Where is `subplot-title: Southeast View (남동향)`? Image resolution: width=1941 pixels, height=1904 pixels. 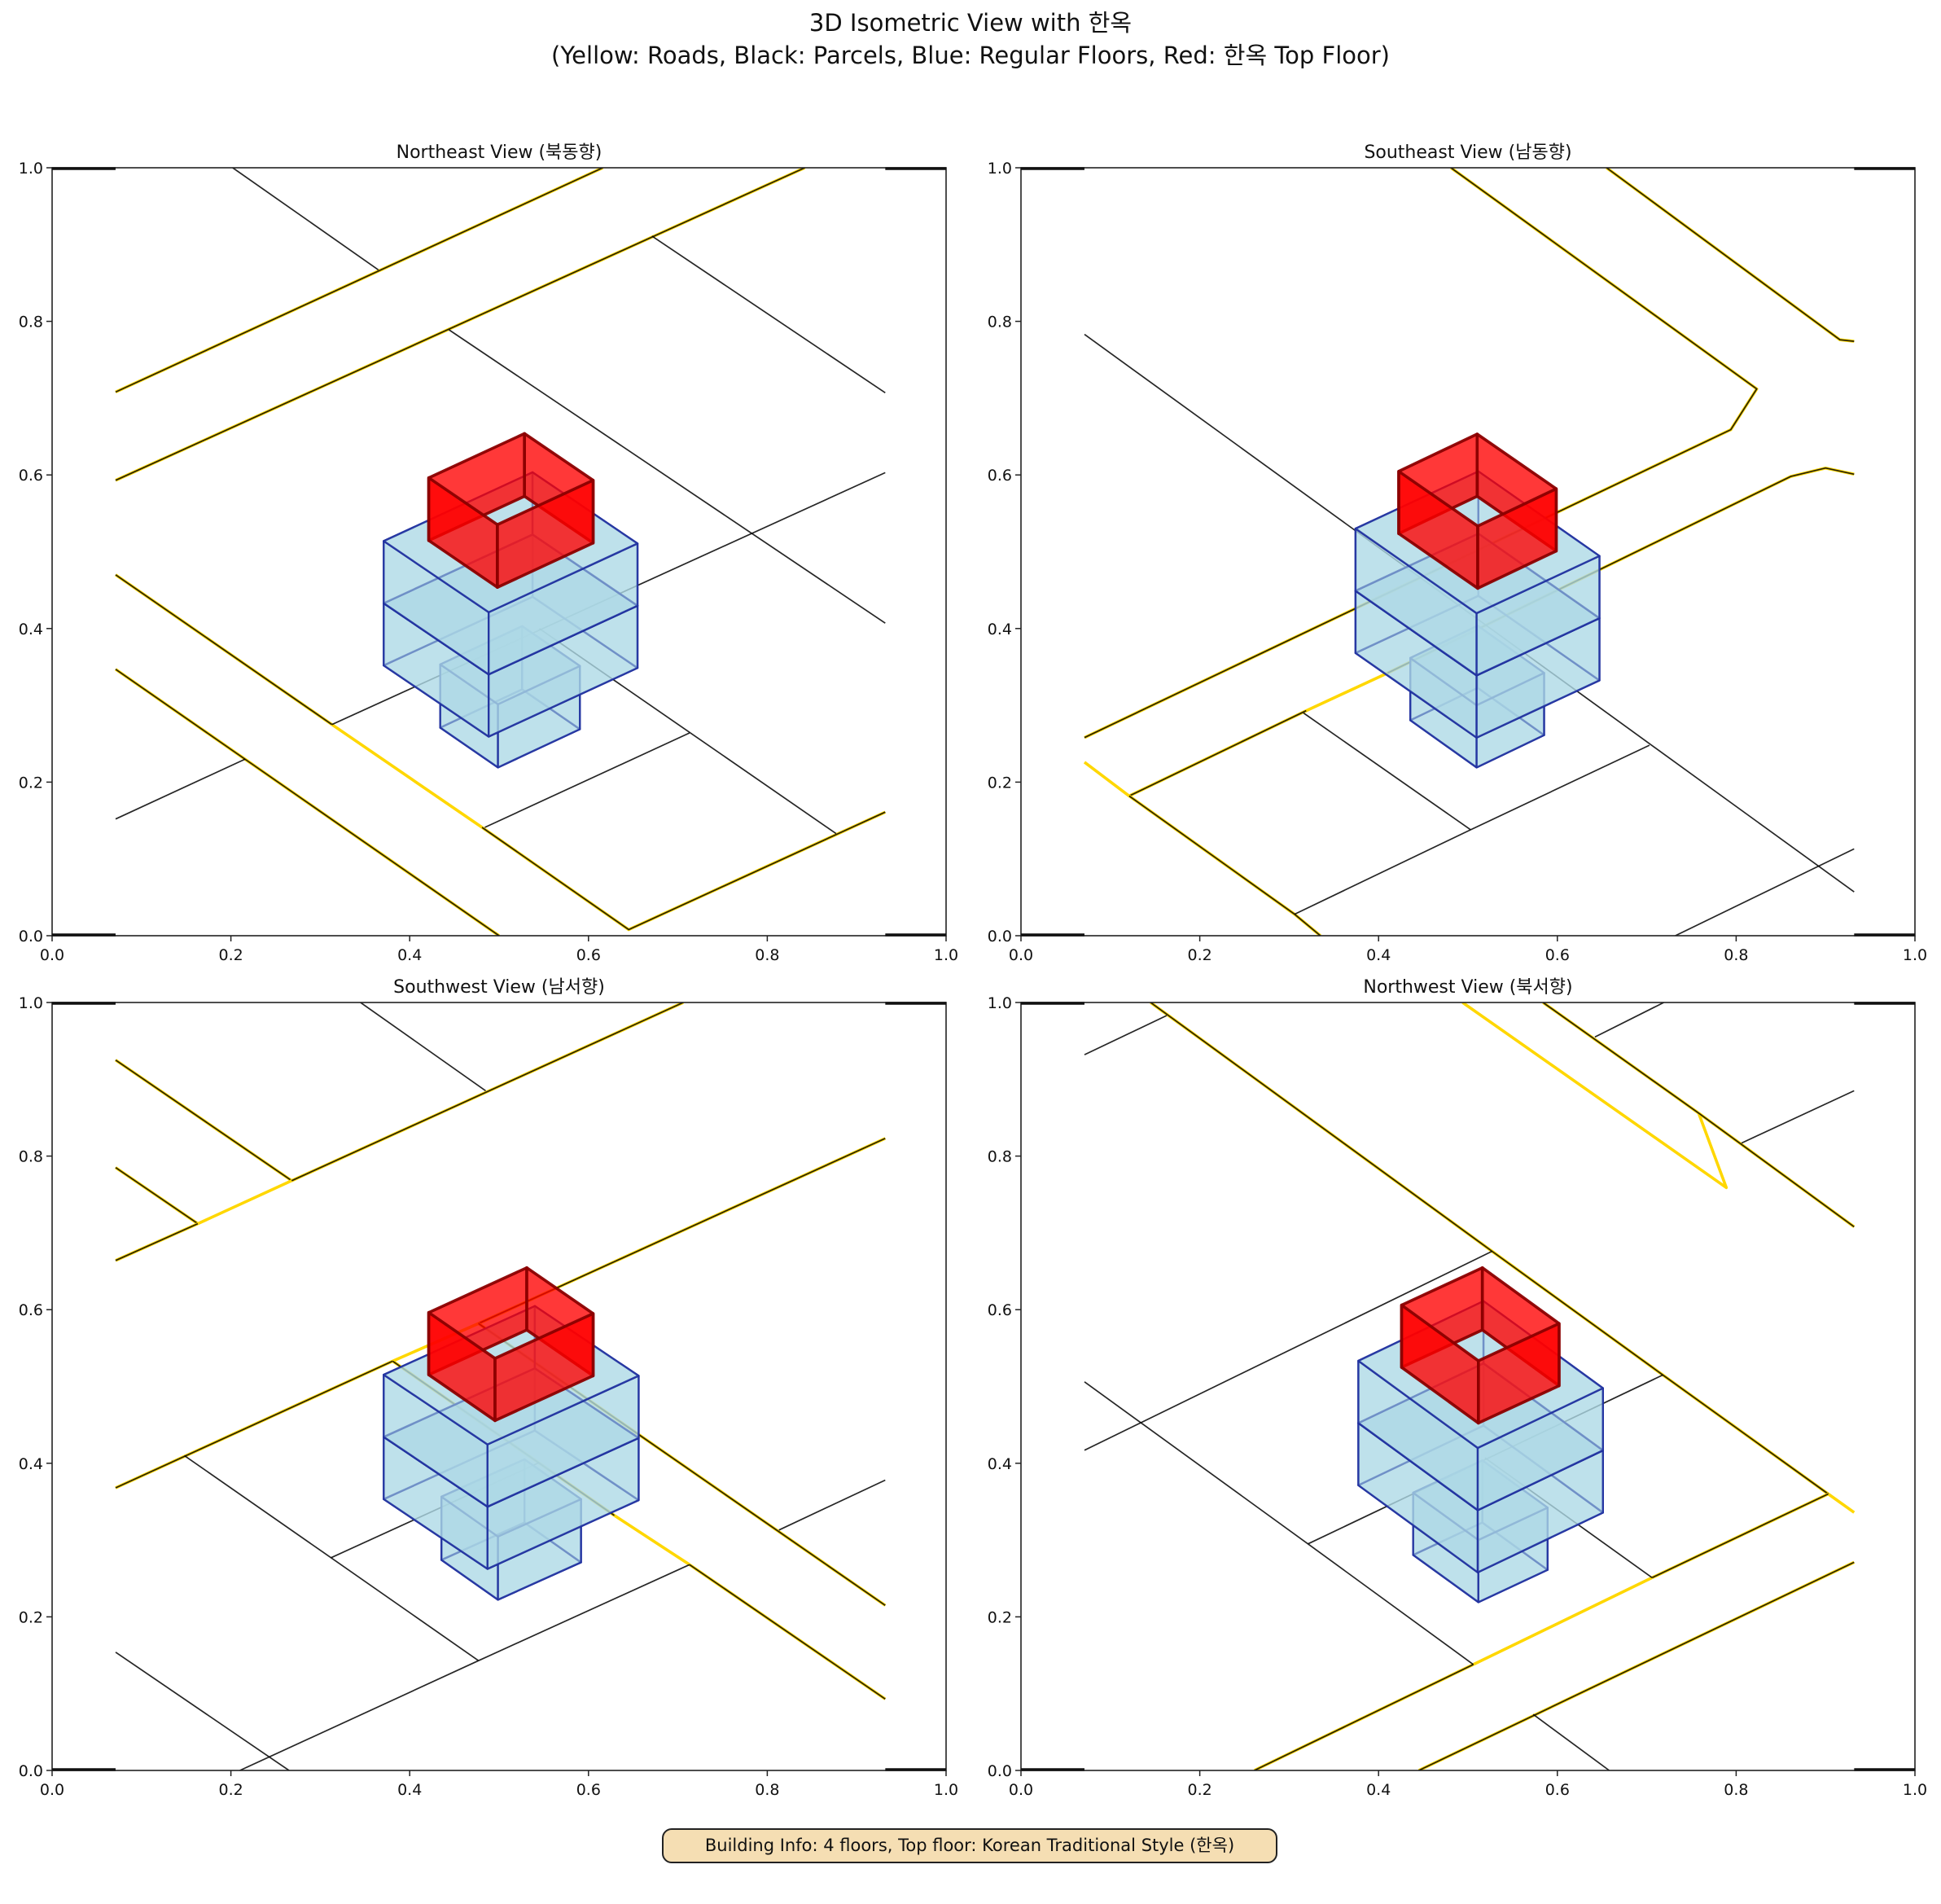
subplot-title: Southeast View (남동향) is located at coordinates (1467, 153).